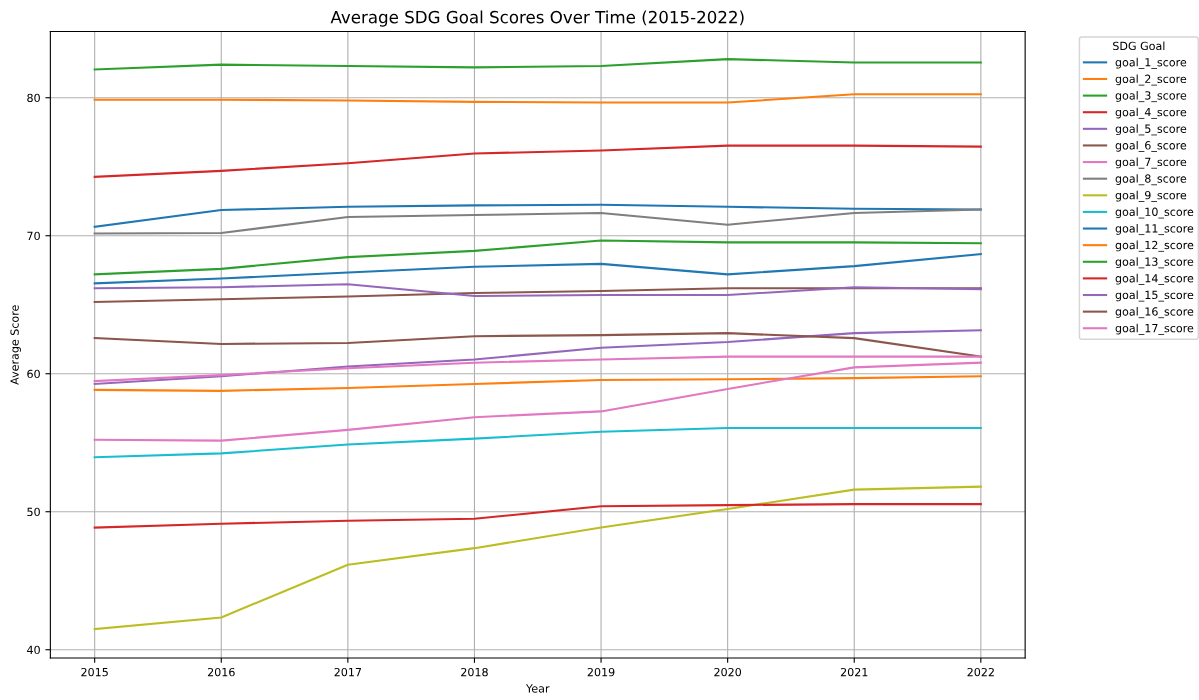  I want to click on x-tick-label: 2021, so click(854, 672).